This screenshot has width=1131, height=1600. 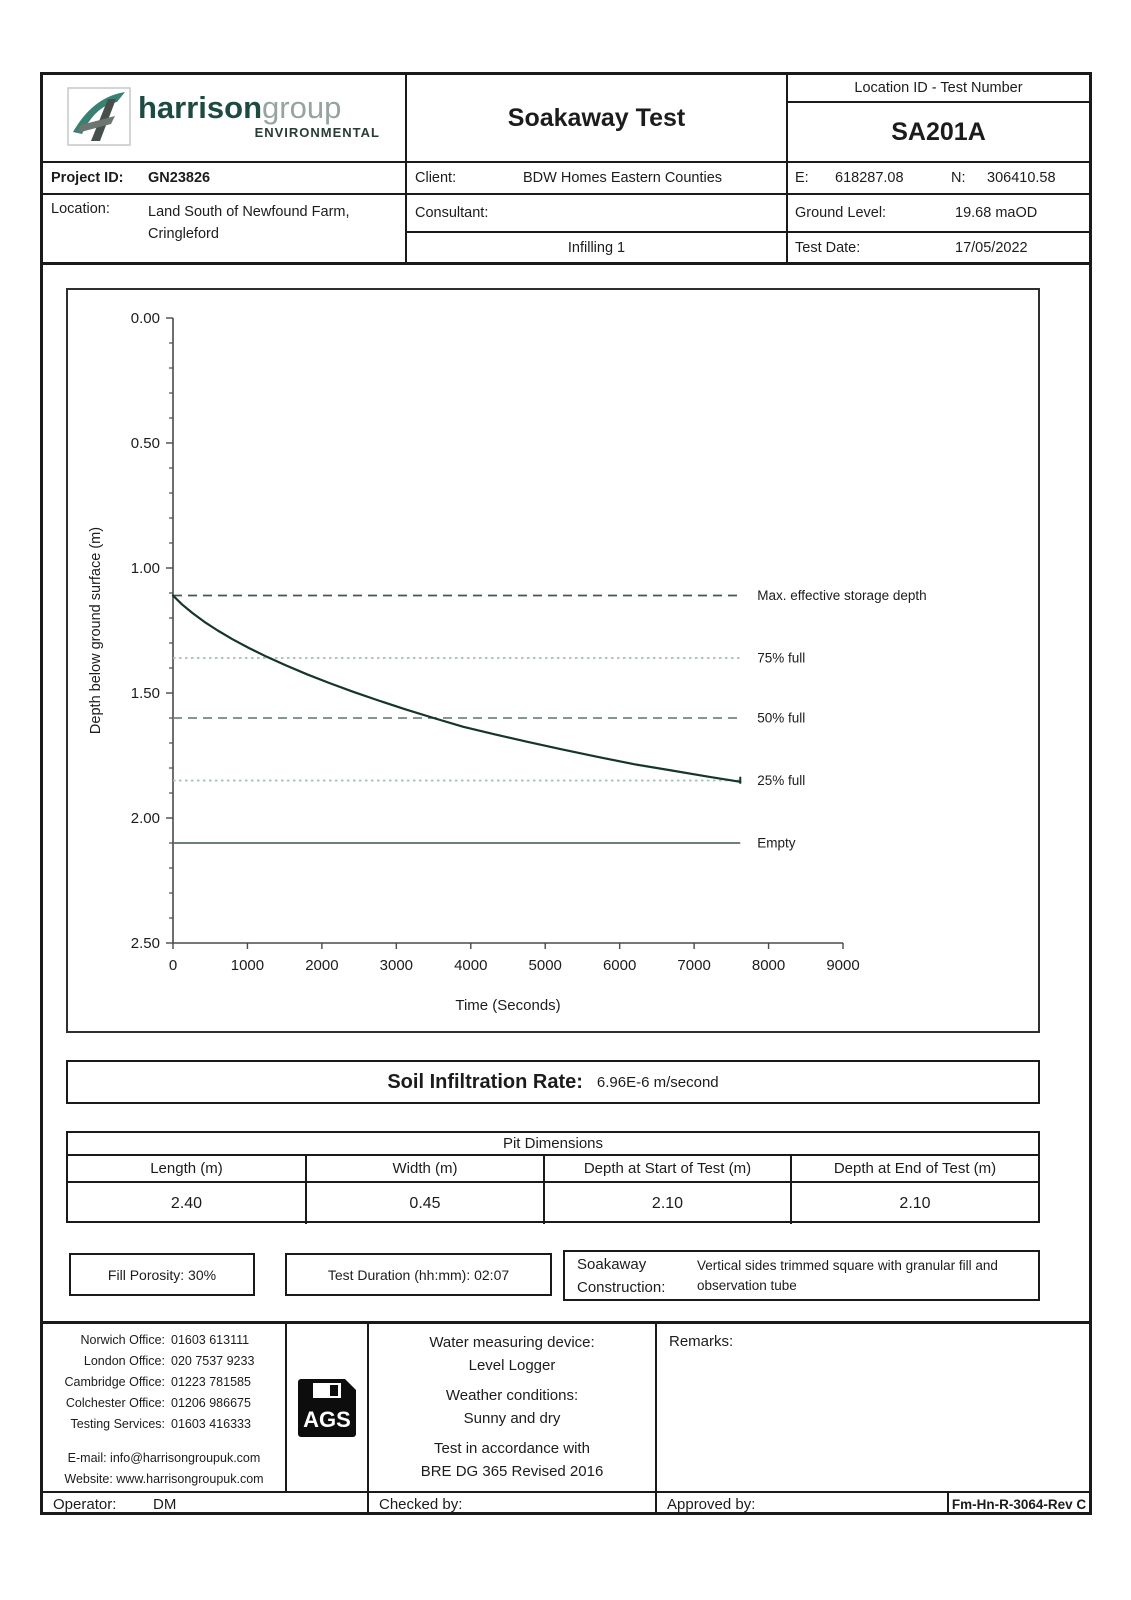 I want to click on location-id-test-number-label: Location ID - Test Number, so click(x=938, y=88).